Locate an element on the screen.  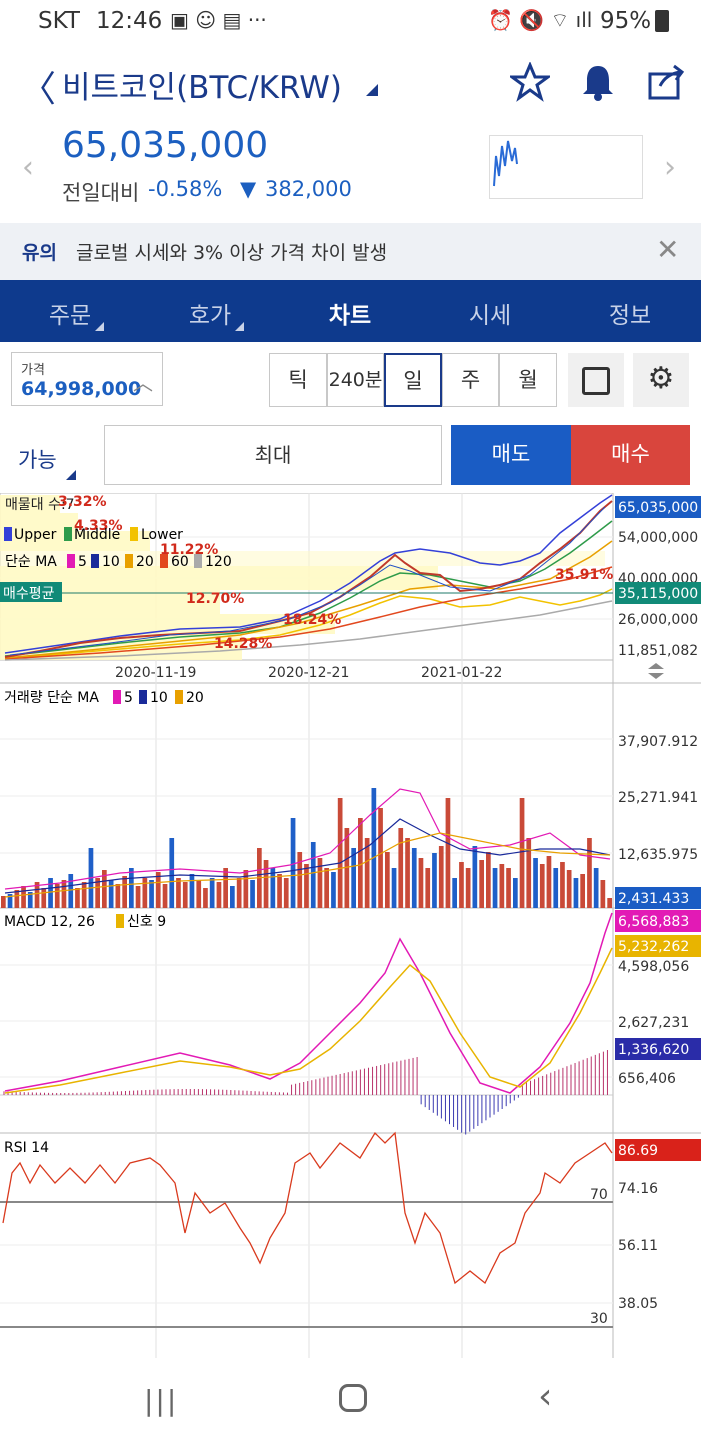
tab-info: 정보 is located at coordinates (630, 316).